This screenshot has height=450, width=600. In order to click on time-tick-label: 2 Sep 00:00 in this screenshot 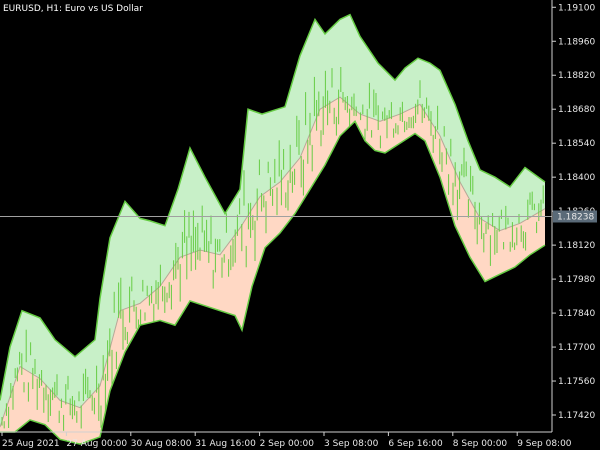, I will do `click(287, 444)`.